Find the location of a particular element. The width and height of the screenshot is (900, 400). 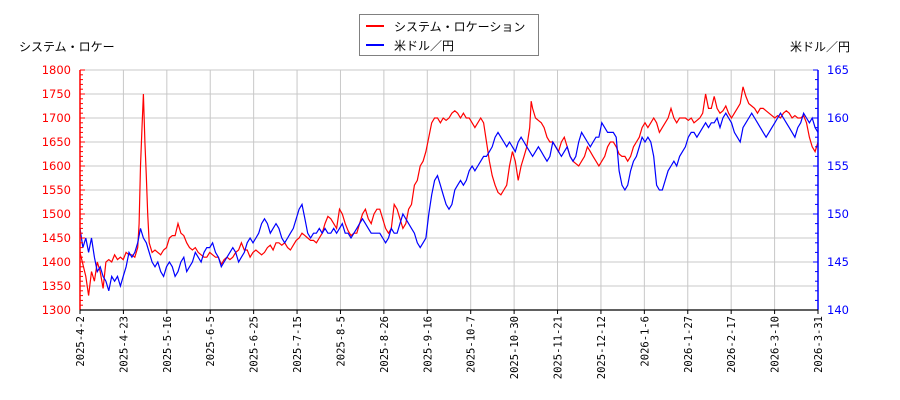

left-tick-label: 1800 is located at coordinates (56, 70).